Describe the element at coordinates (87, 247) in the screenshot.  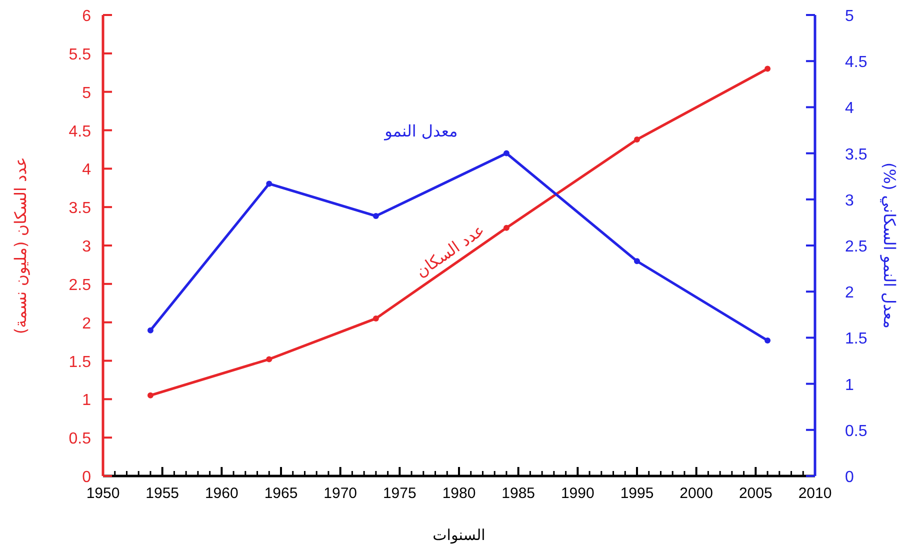
I see `y-tick-label: 3` at that location.